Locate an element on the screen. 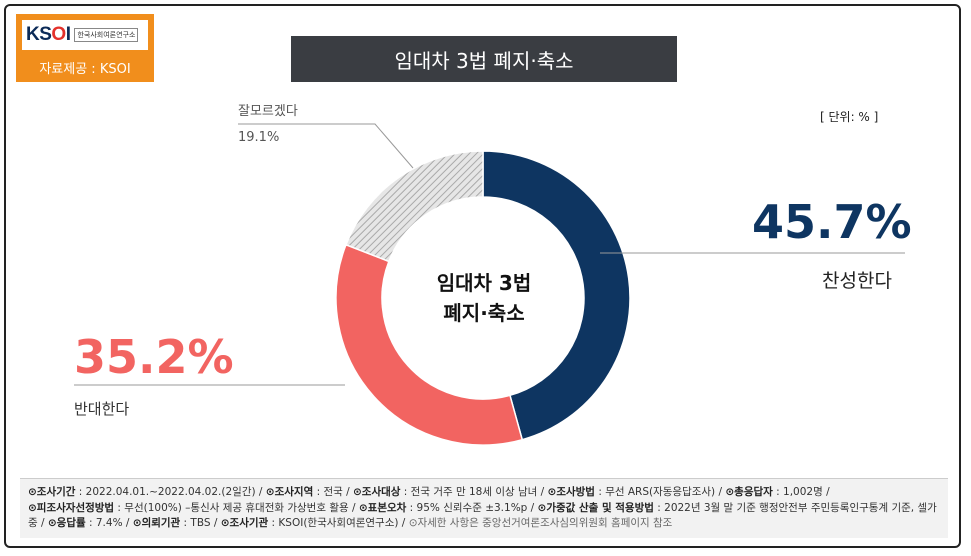 The width and height of the screenshot is (971, 556). unknown-category-label: 잘모르겠다 is located at coordinates (268, 111).